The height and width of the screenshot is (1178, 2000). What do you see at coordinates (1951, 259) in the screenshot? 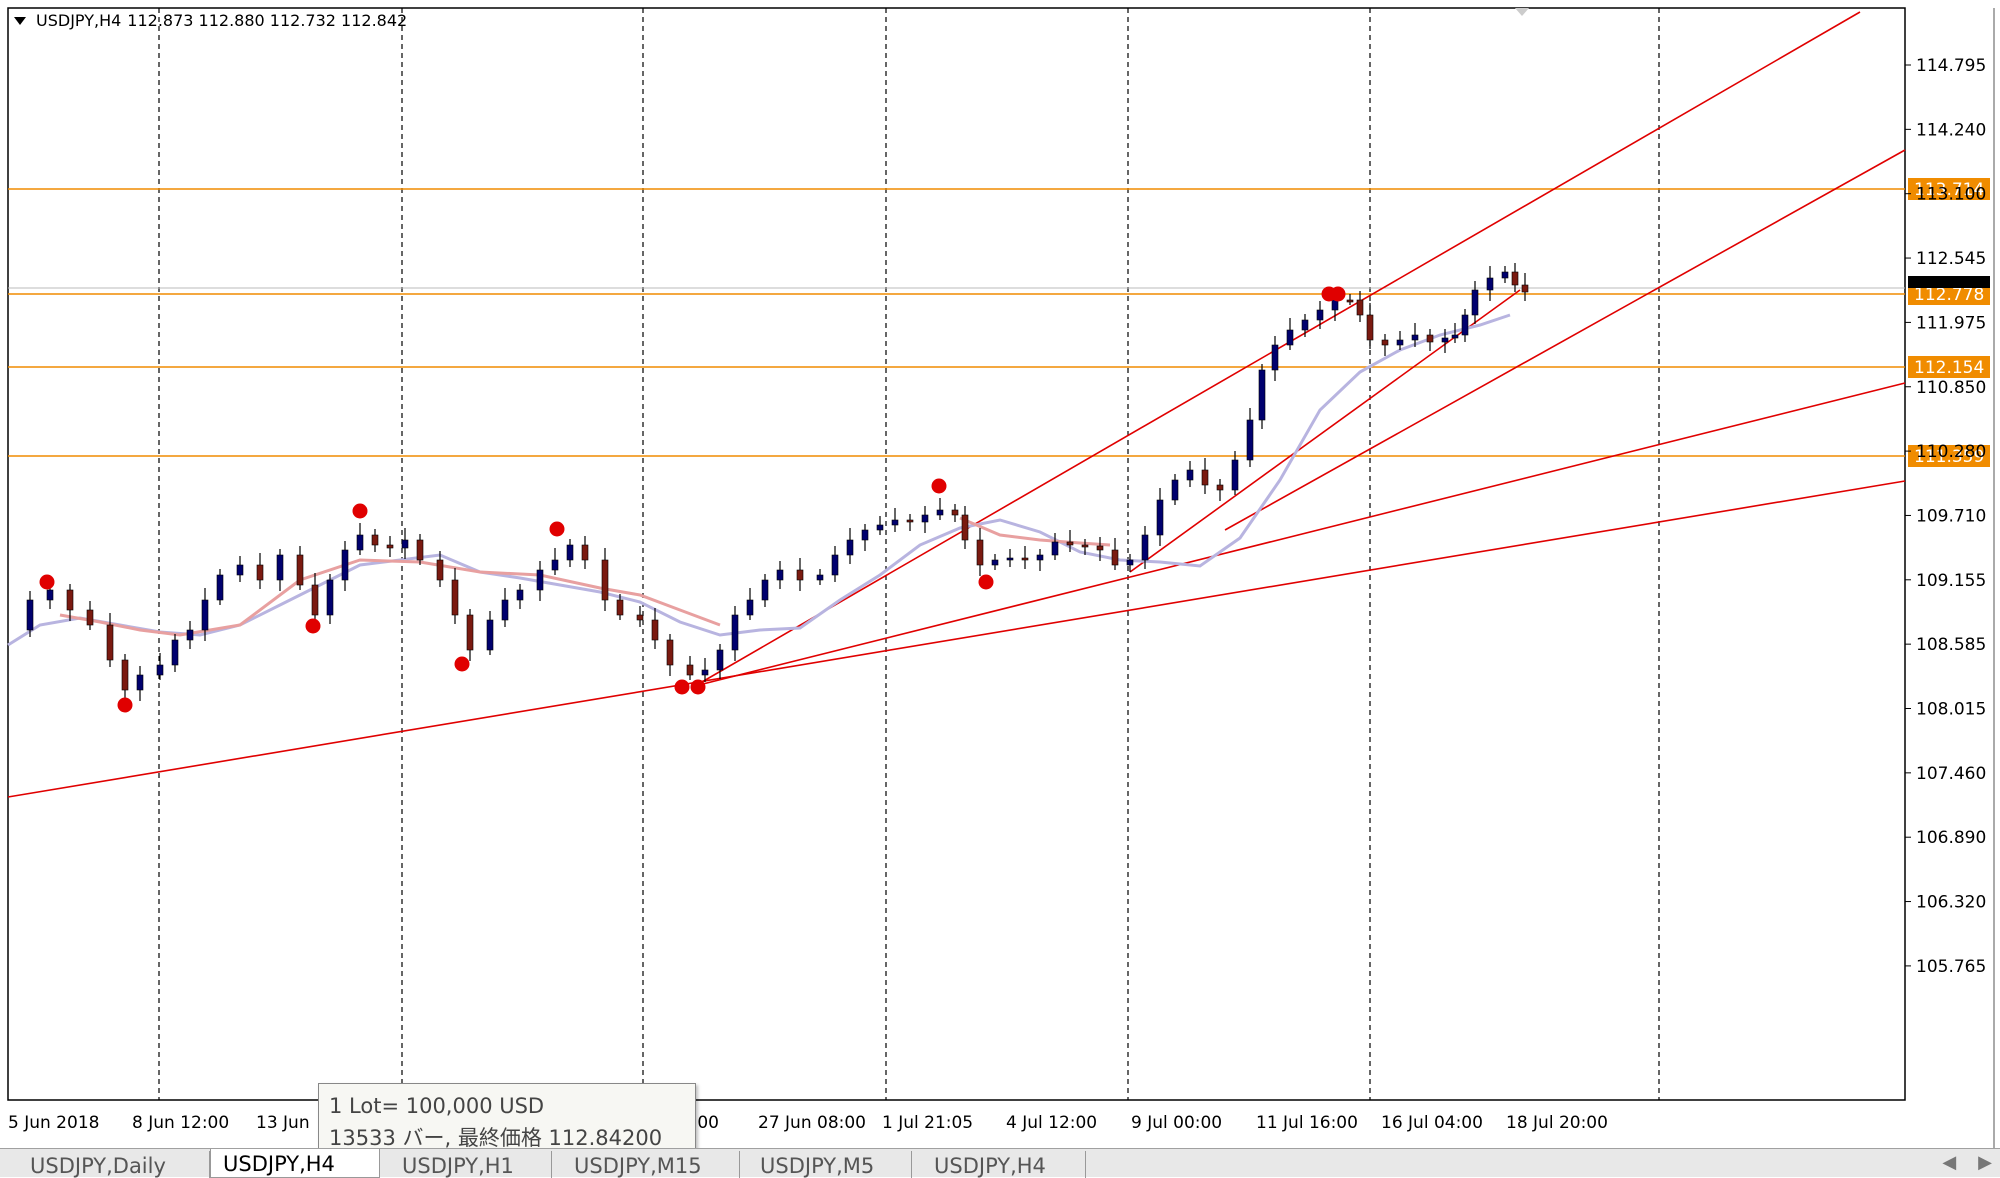
I see `y-tick-label: 112.545` at bounding box center [1951, 259].